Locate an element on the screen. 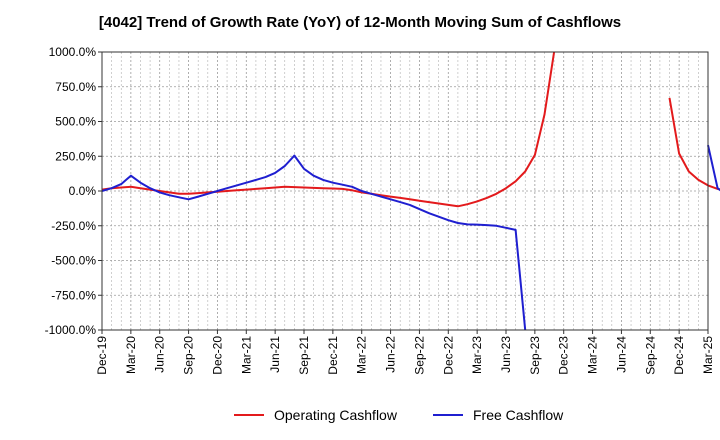 Image resolution: width=720 pixels, height=440 pixels. y-tick-label: -500.0% is located at coordinates (73, 261).